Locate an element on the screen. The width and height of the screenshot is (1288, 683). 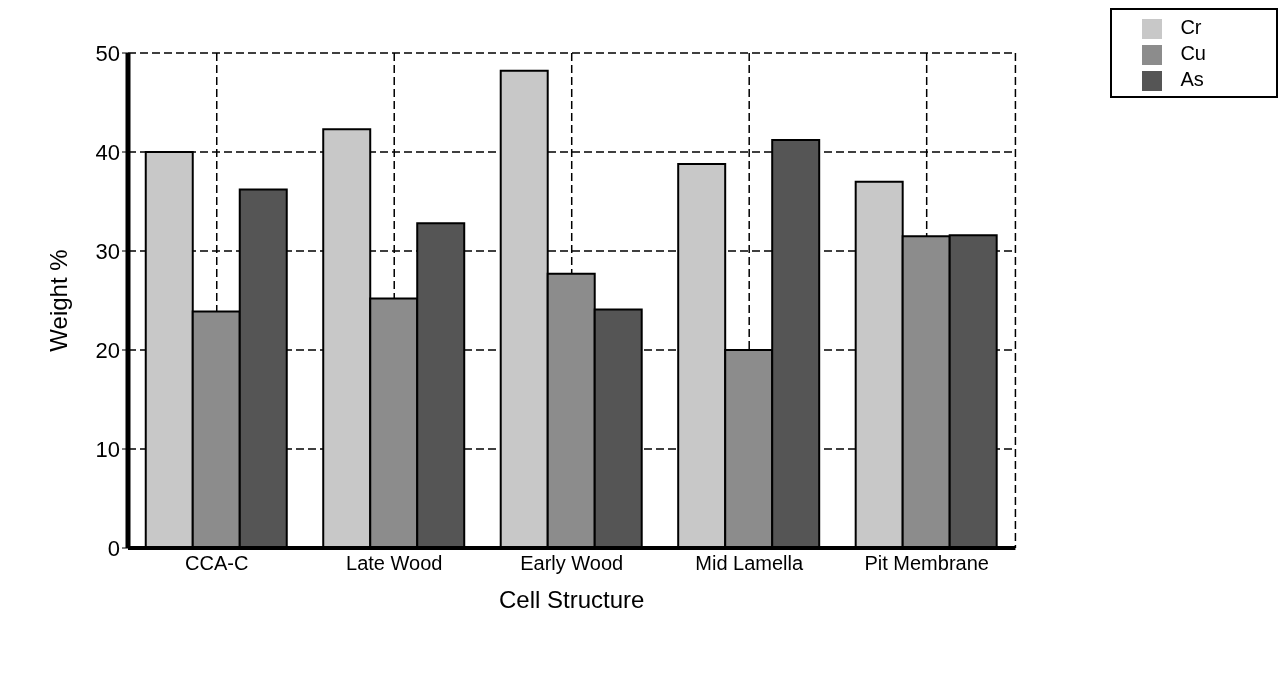
y-tick-label: 30 is located at coordinates (107, 251).